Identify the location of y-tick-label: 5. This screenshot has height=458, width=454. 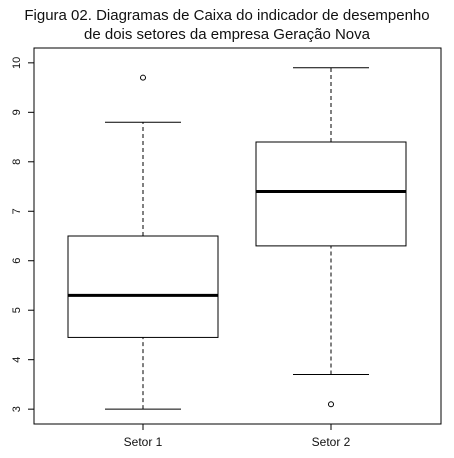
(17, 310).